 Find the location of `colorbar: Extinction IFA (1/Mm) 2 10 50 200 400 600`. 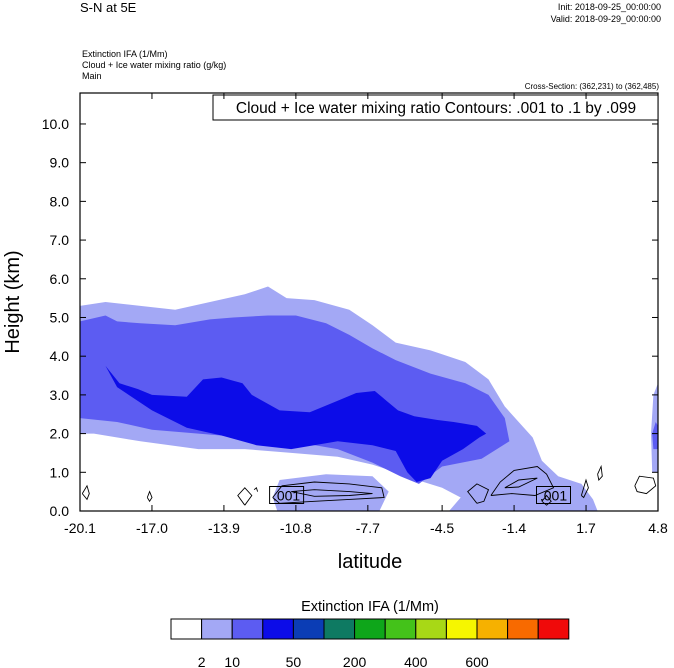

colorbar: Extinction IFA (1/Mm) 2 10 50 200 400 600 is located at coordinates (370, 633).